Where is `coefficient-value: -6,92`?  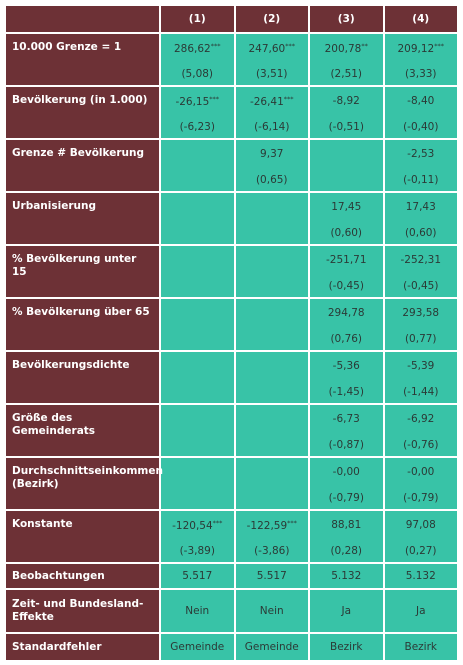 coefficient-value: -6,92 is located at coordinates (421, 419).